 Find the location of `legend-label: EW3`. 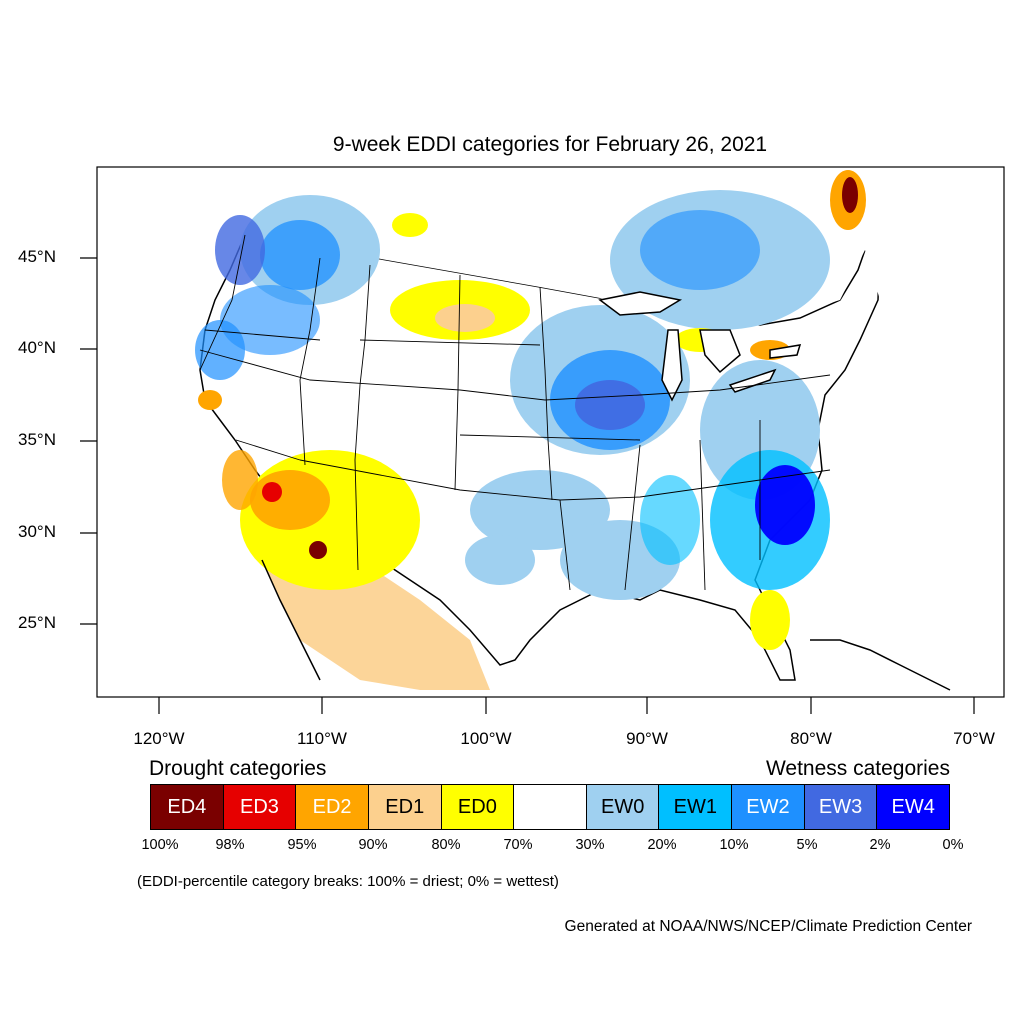

legend-label: EW3 is located at coordinates (840, 806).